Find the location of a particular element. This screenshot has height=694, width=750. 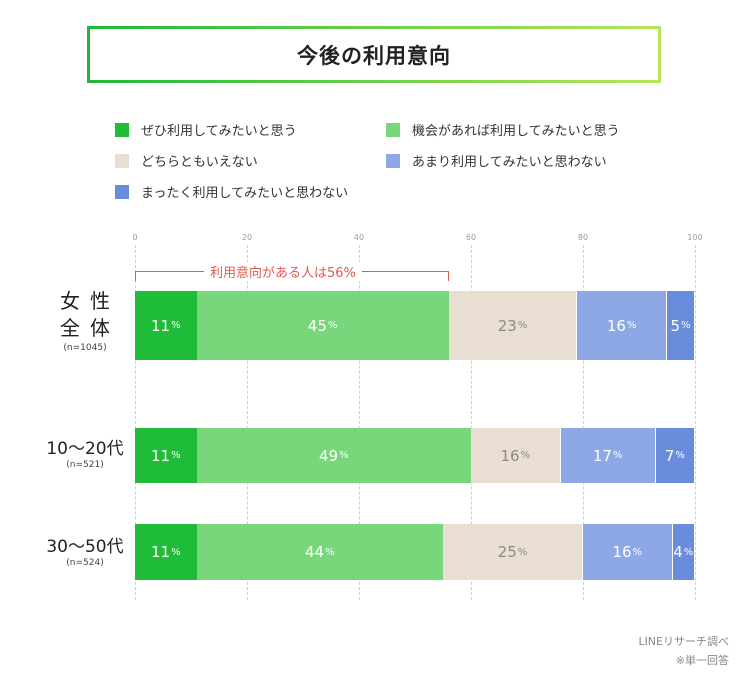

legend-item-3: どちらともいえない is located at coordinates (186, 160).